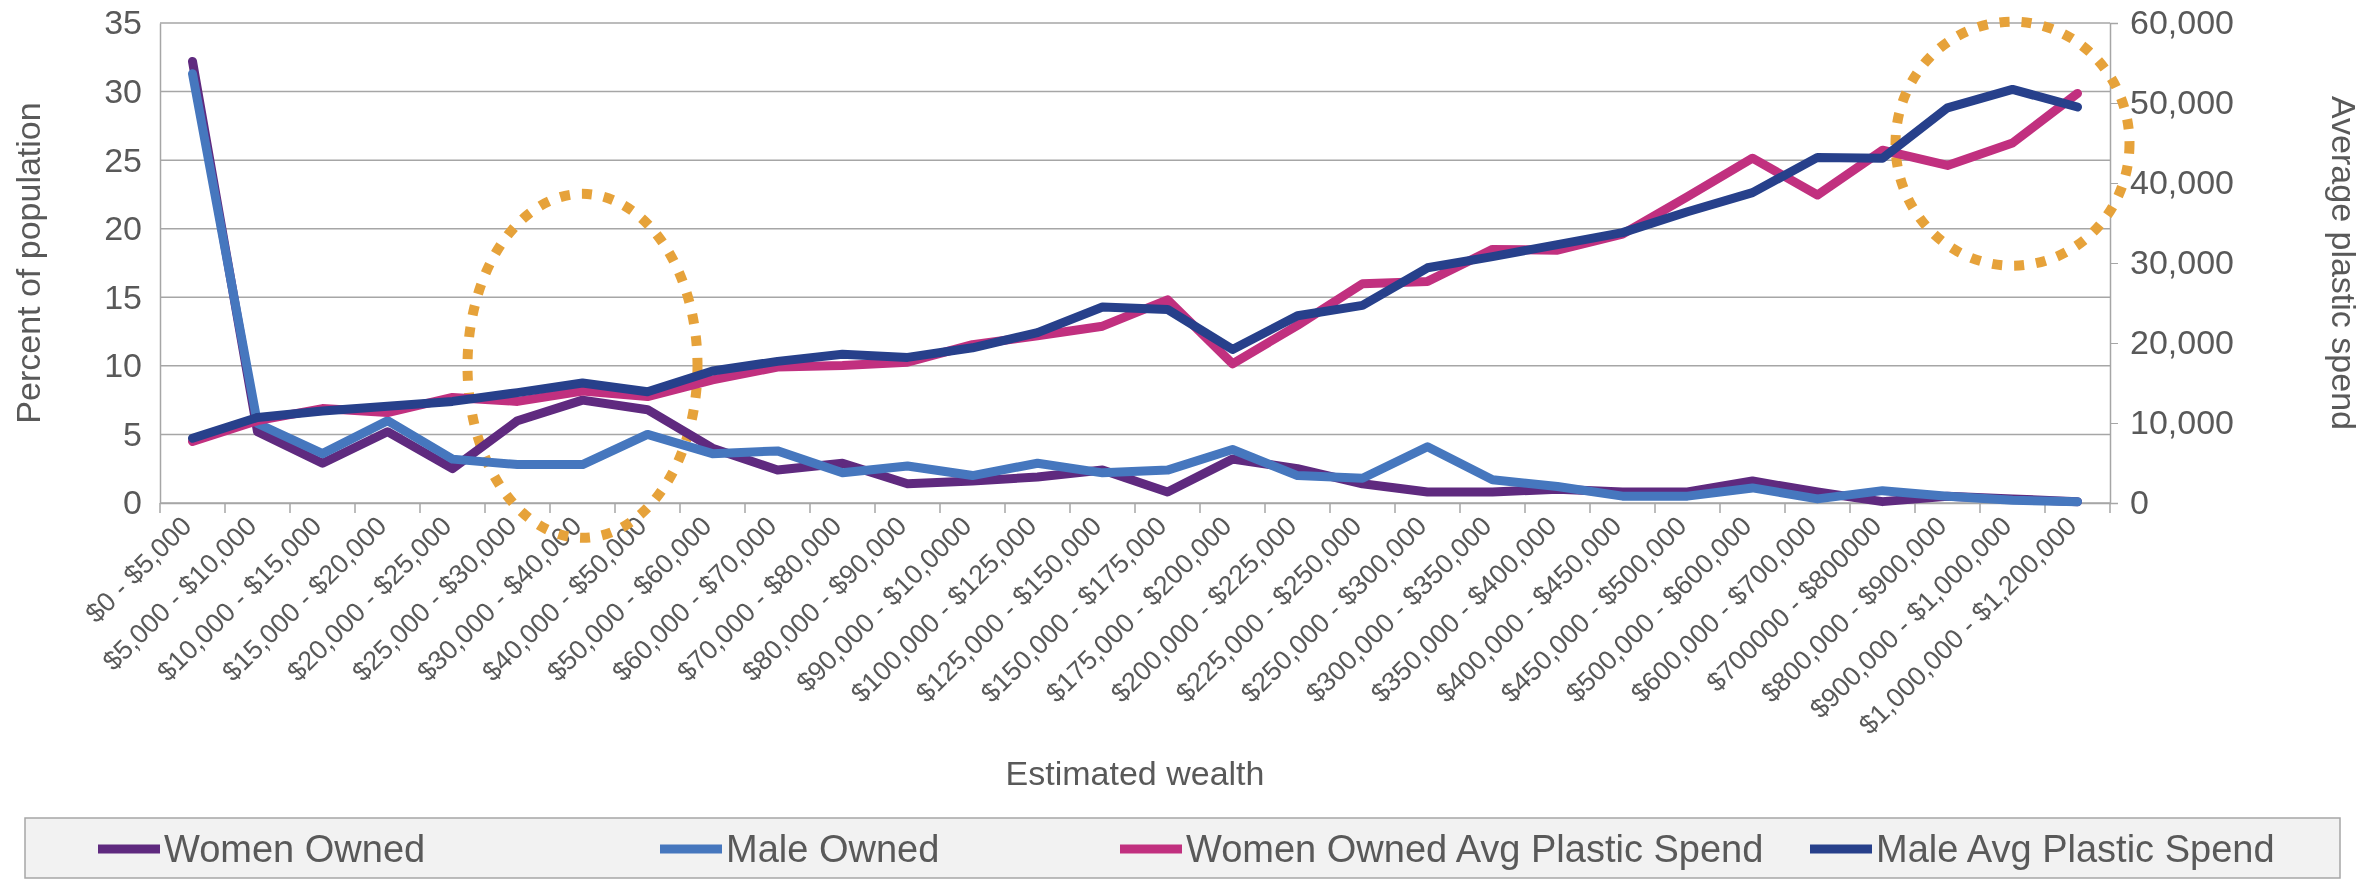 This screenshot has height=879, width=2372. I want to click on y2-tick-label: 50,000, so click(2182, 102).